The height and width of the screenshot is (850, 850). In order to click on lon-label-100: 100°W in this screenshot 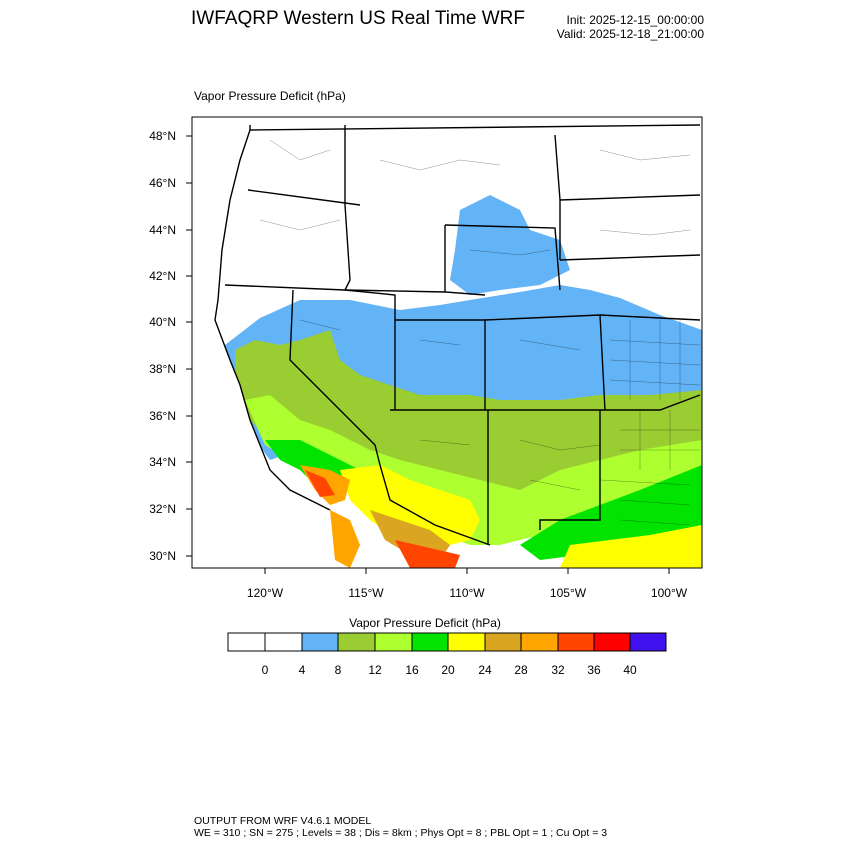, I will do `click(669, 593)`.